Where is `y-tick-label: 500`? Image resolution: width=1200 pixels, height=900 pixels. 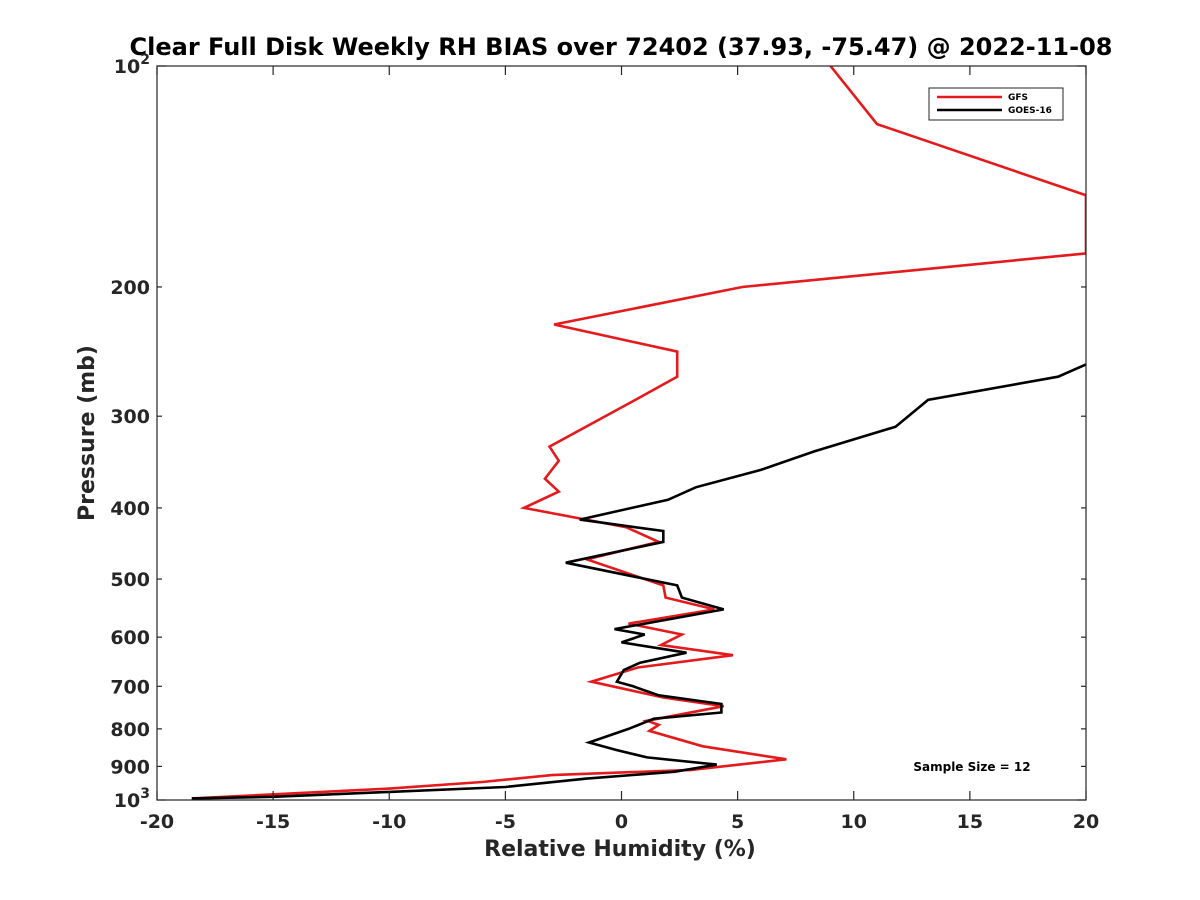
y-tick-label: 500 is located at coordinates (130, 580).